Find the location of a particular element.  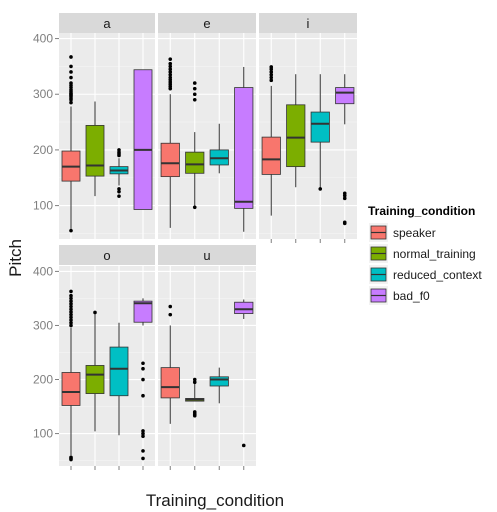

legend-entry-reduced_context: reduced_context is located at coordinates (425, 274).